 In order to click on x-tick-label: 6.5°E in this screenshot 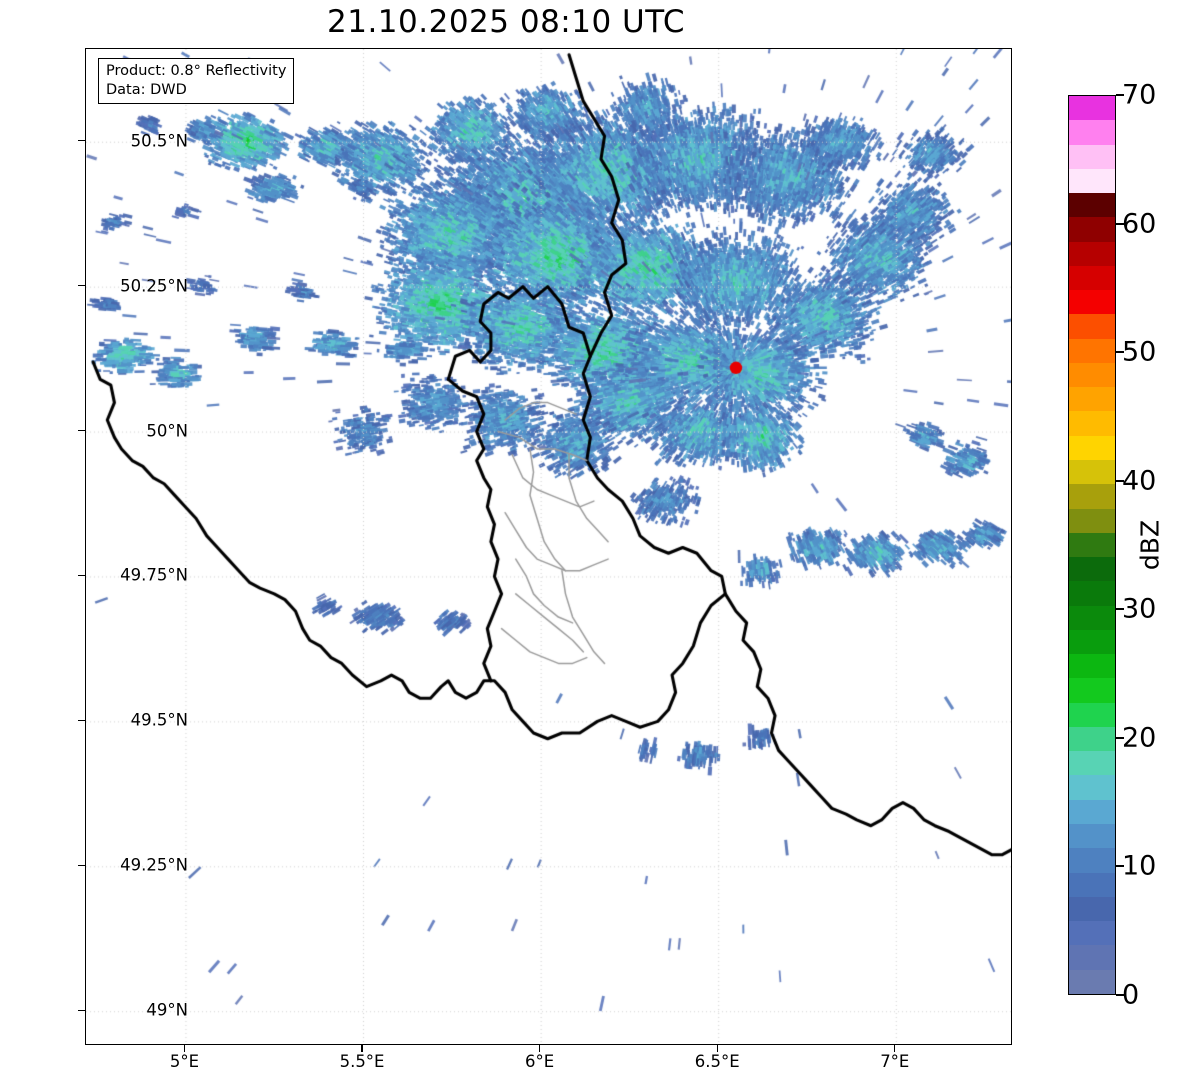, I will do `click(717, 1061)`.